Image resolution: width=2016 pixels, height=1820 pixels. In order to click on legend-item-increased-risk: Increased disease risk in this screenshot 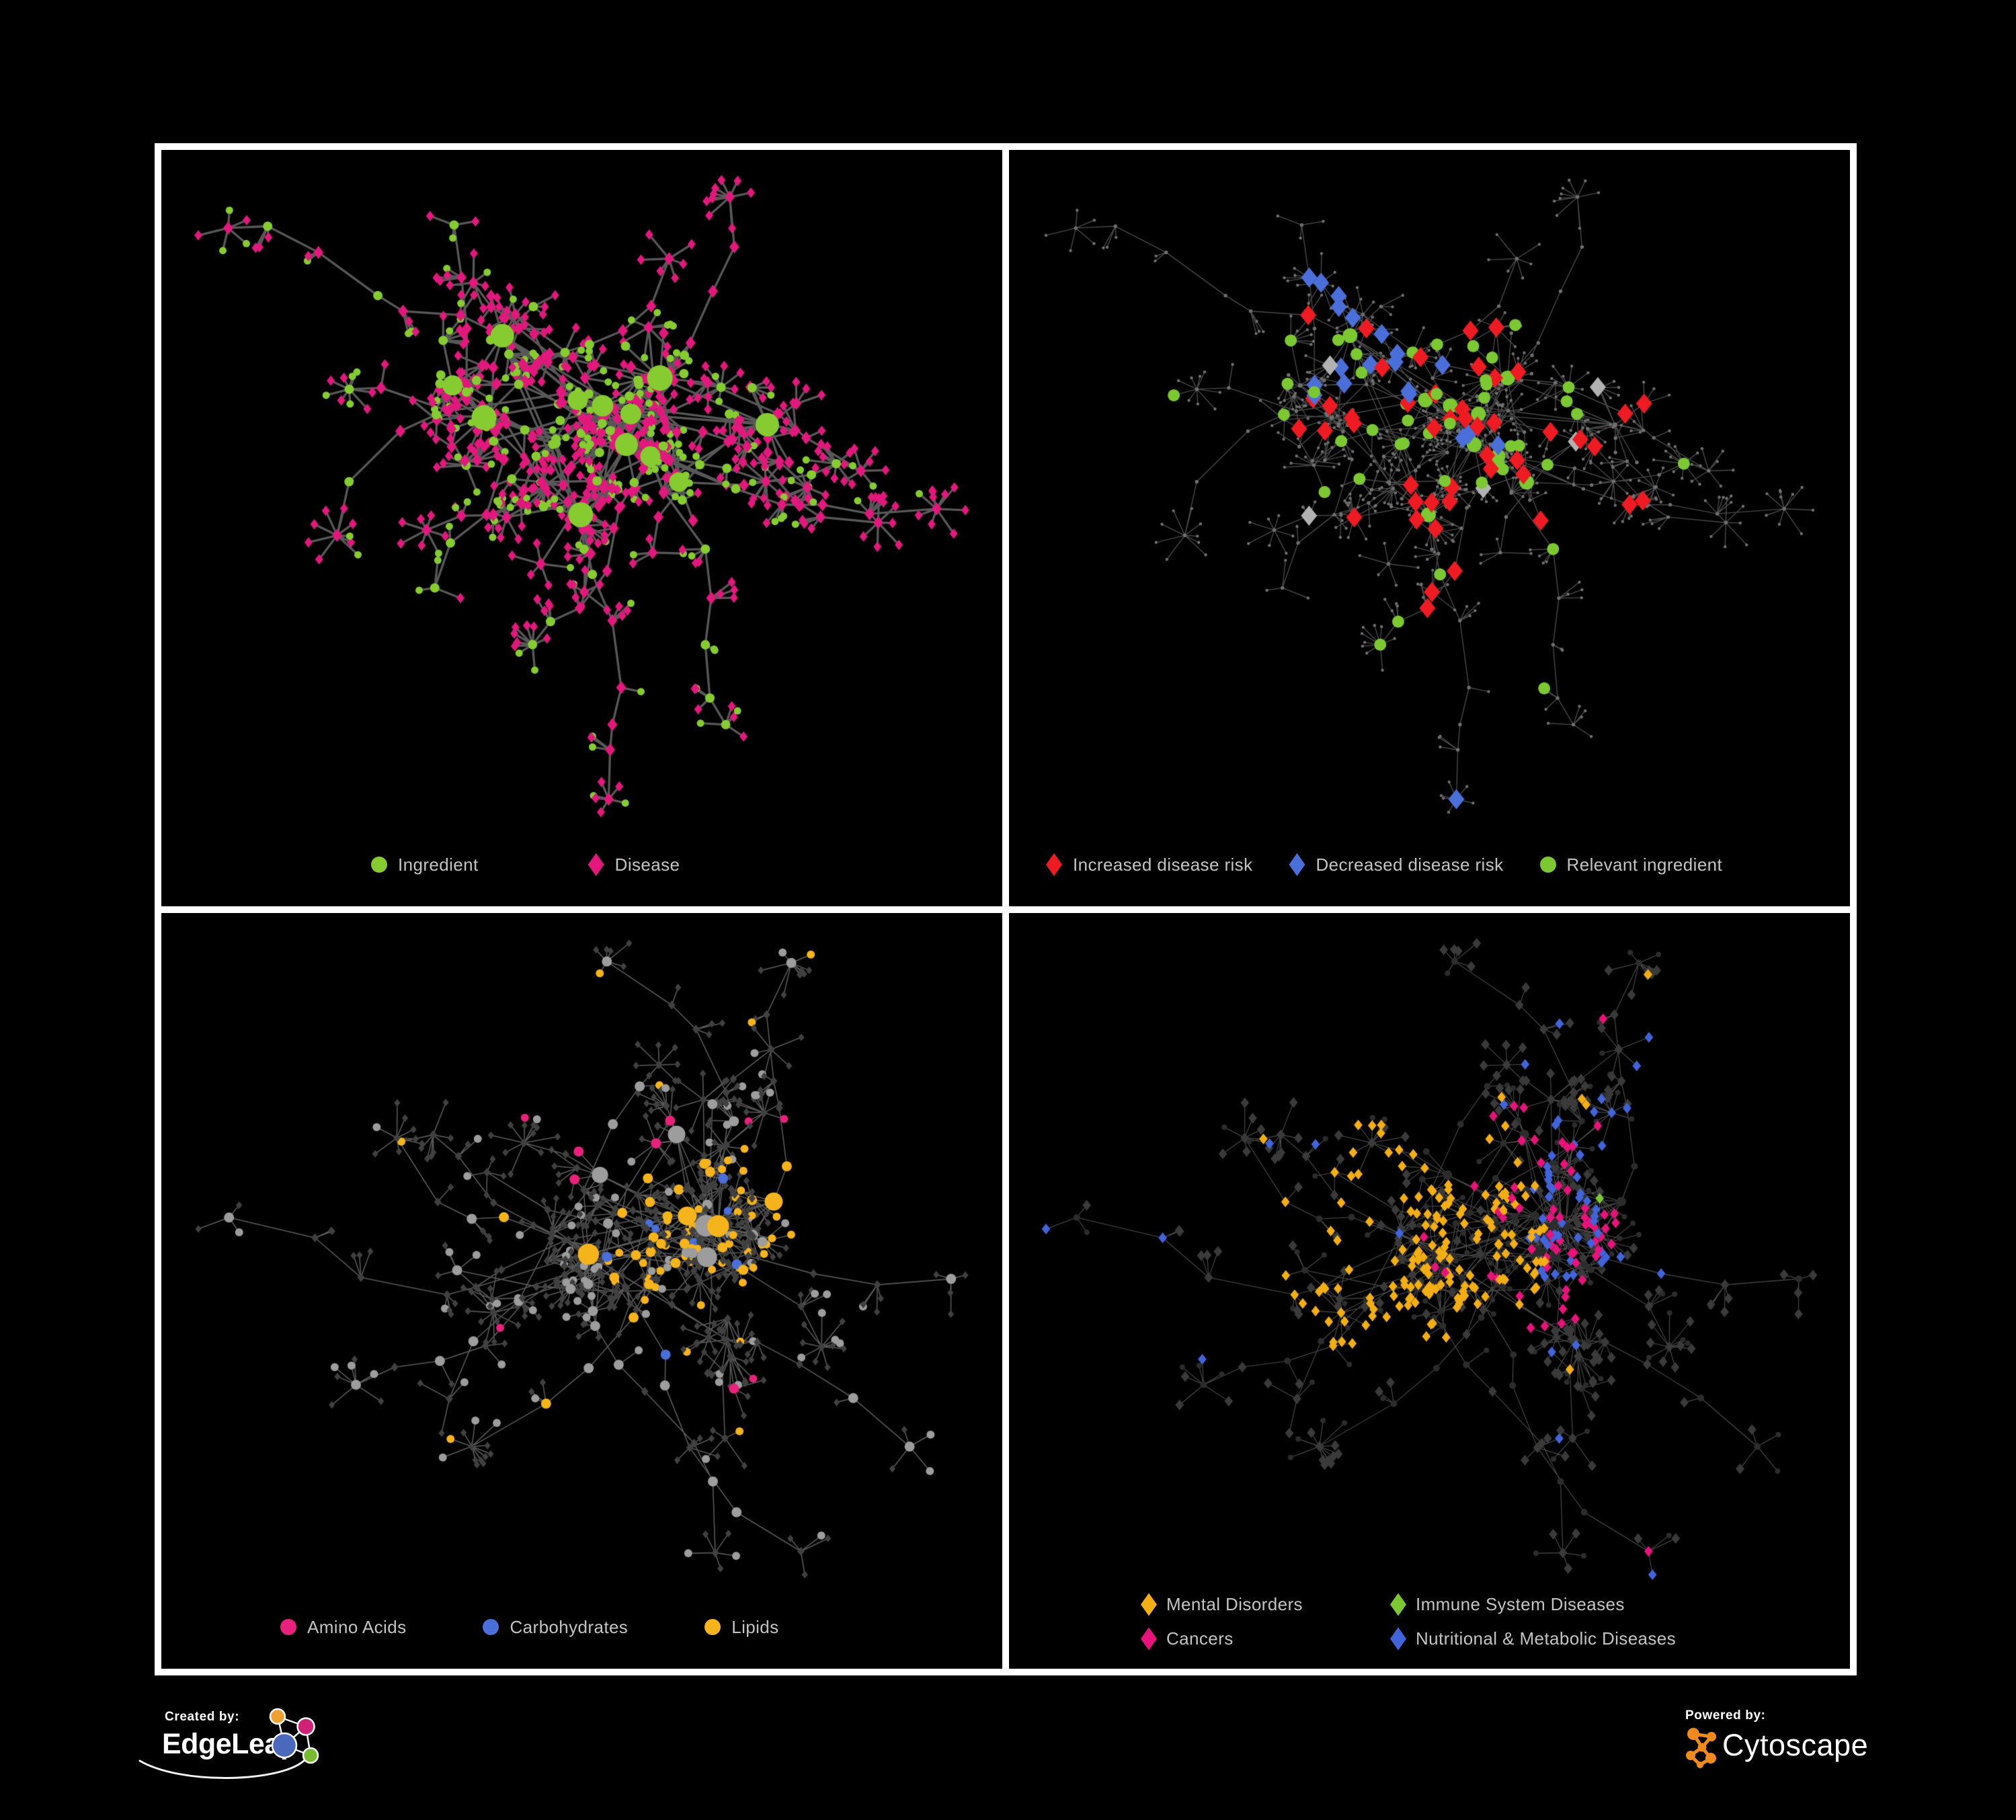, I will do `click(1149, 864)`.